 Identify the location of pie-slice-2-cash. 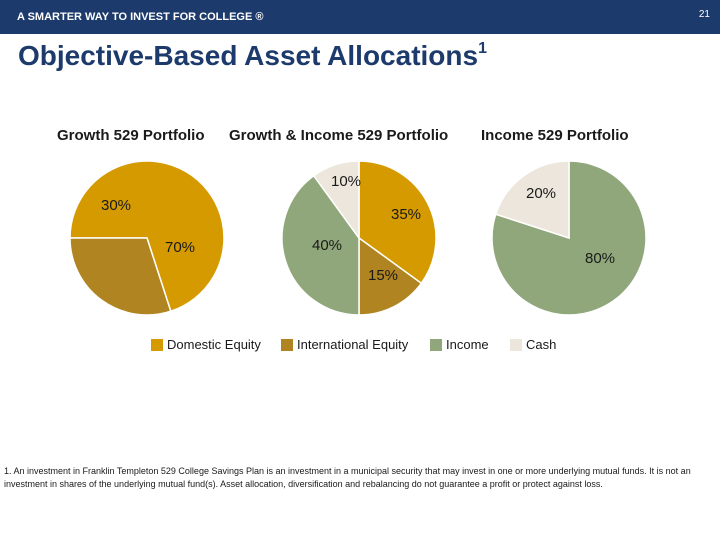
(336, 200).